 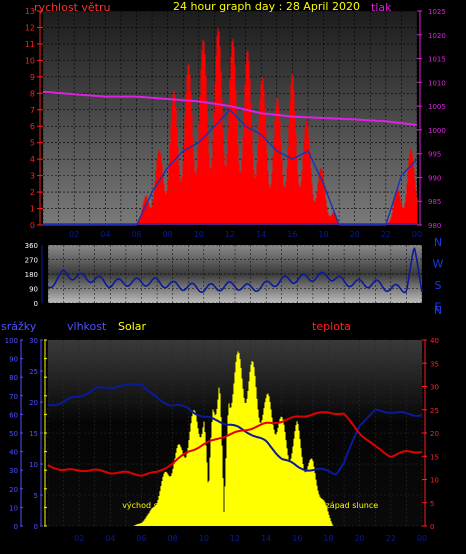 What do you see at coordinates (173, 538) in the screenshot?
I see `bottom-x-tick-label: 08` at bounding box center [173, 538].